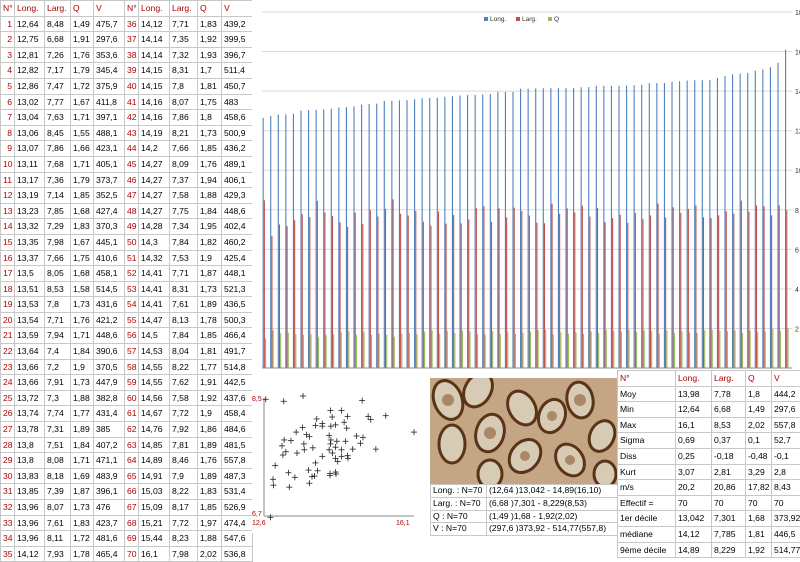 The image size is (800, 562). I want to click on row-label: Diss, so click(647, 456).